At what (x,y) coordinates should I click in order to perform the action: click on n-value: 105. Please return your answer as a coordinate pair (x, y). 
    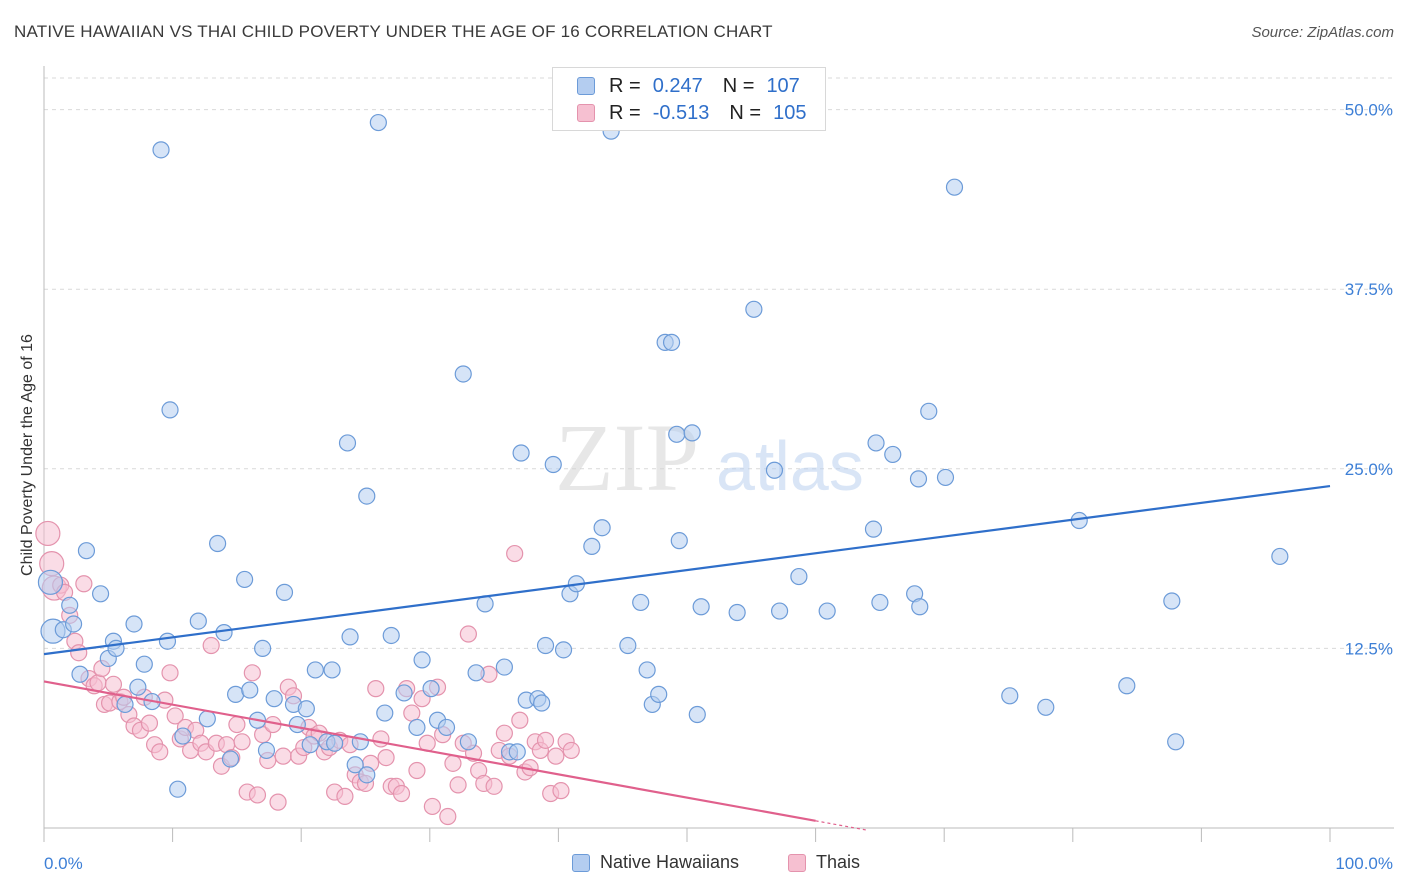
    Looking at the image, I should click on (790, 112).